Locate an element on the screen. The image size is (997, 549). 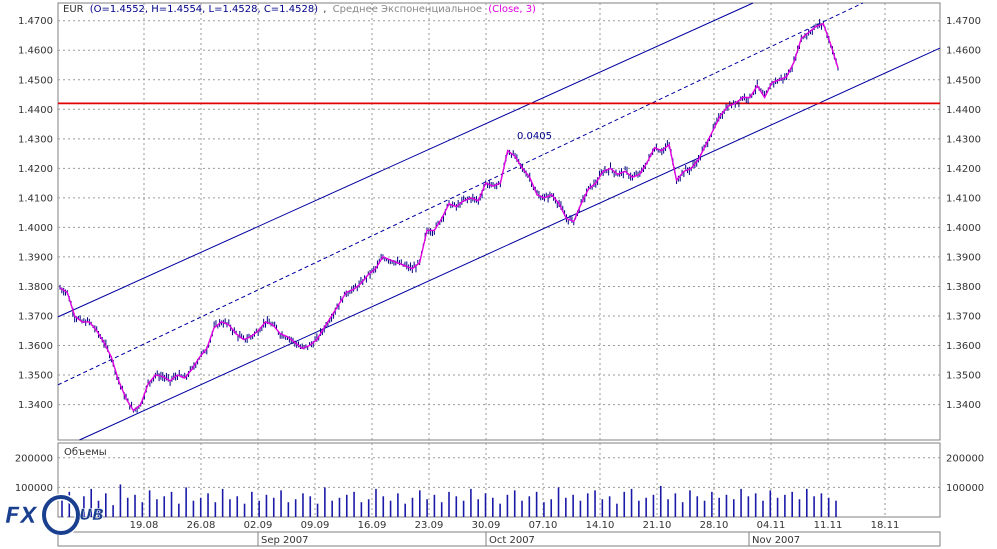
x-tick-label: 14.10 is located at coordinates (600, 525).